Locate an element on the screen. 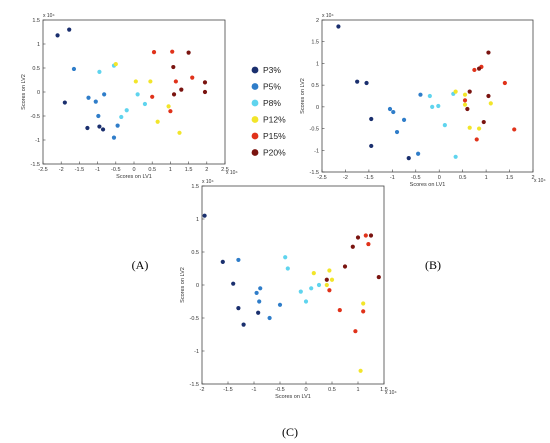 The height and width of the screenshot is (443, 550). y-axis-label-b: Scores on LV2 is located at coordinates (303, 96).